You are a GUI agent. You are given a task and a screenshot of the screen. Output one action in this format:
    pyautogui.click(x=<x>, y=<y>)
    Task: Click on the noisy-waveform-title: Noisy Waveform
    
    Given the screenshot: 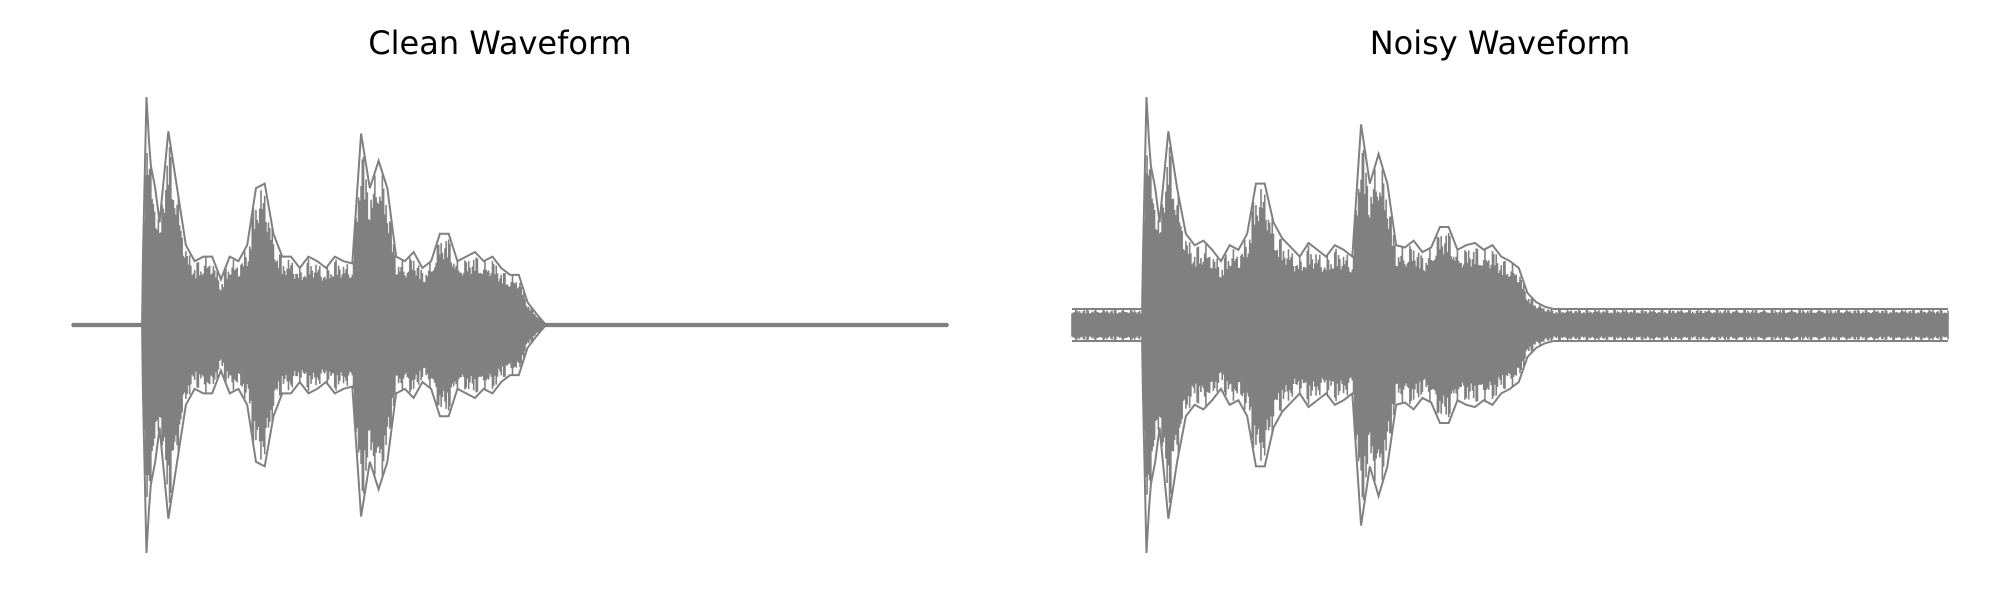 What is the action you would take?
    pyautogui.click(x=1500, y=43)
    